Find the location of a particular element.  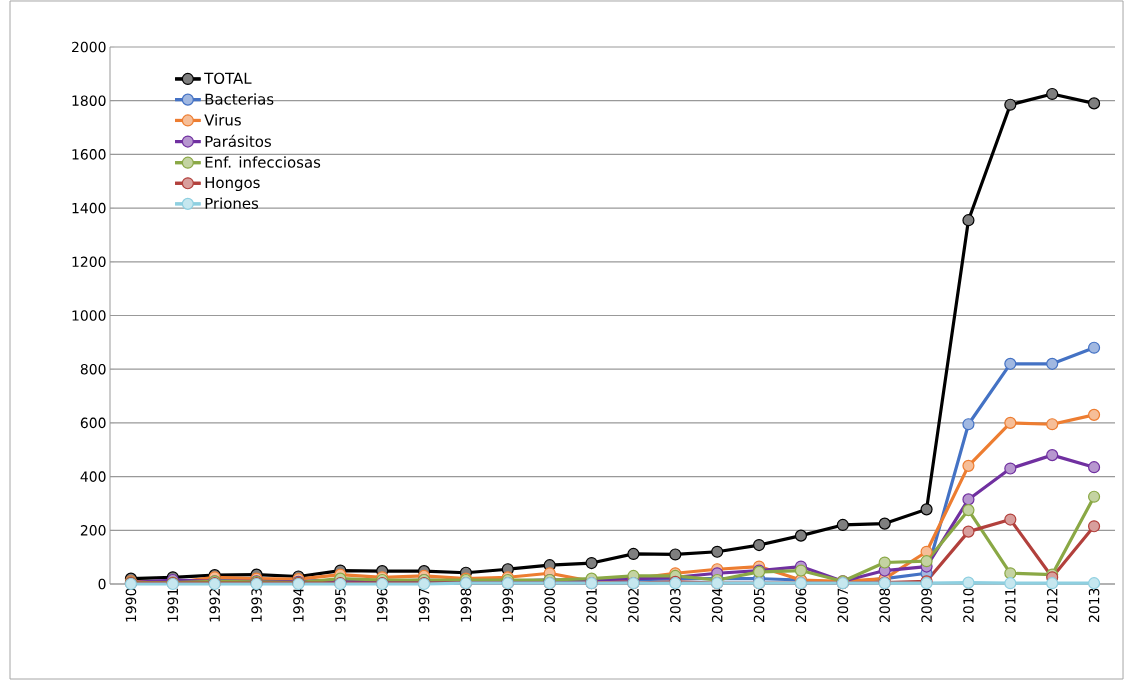

y-tick-label: 200 is located at coordinates (93, 530).